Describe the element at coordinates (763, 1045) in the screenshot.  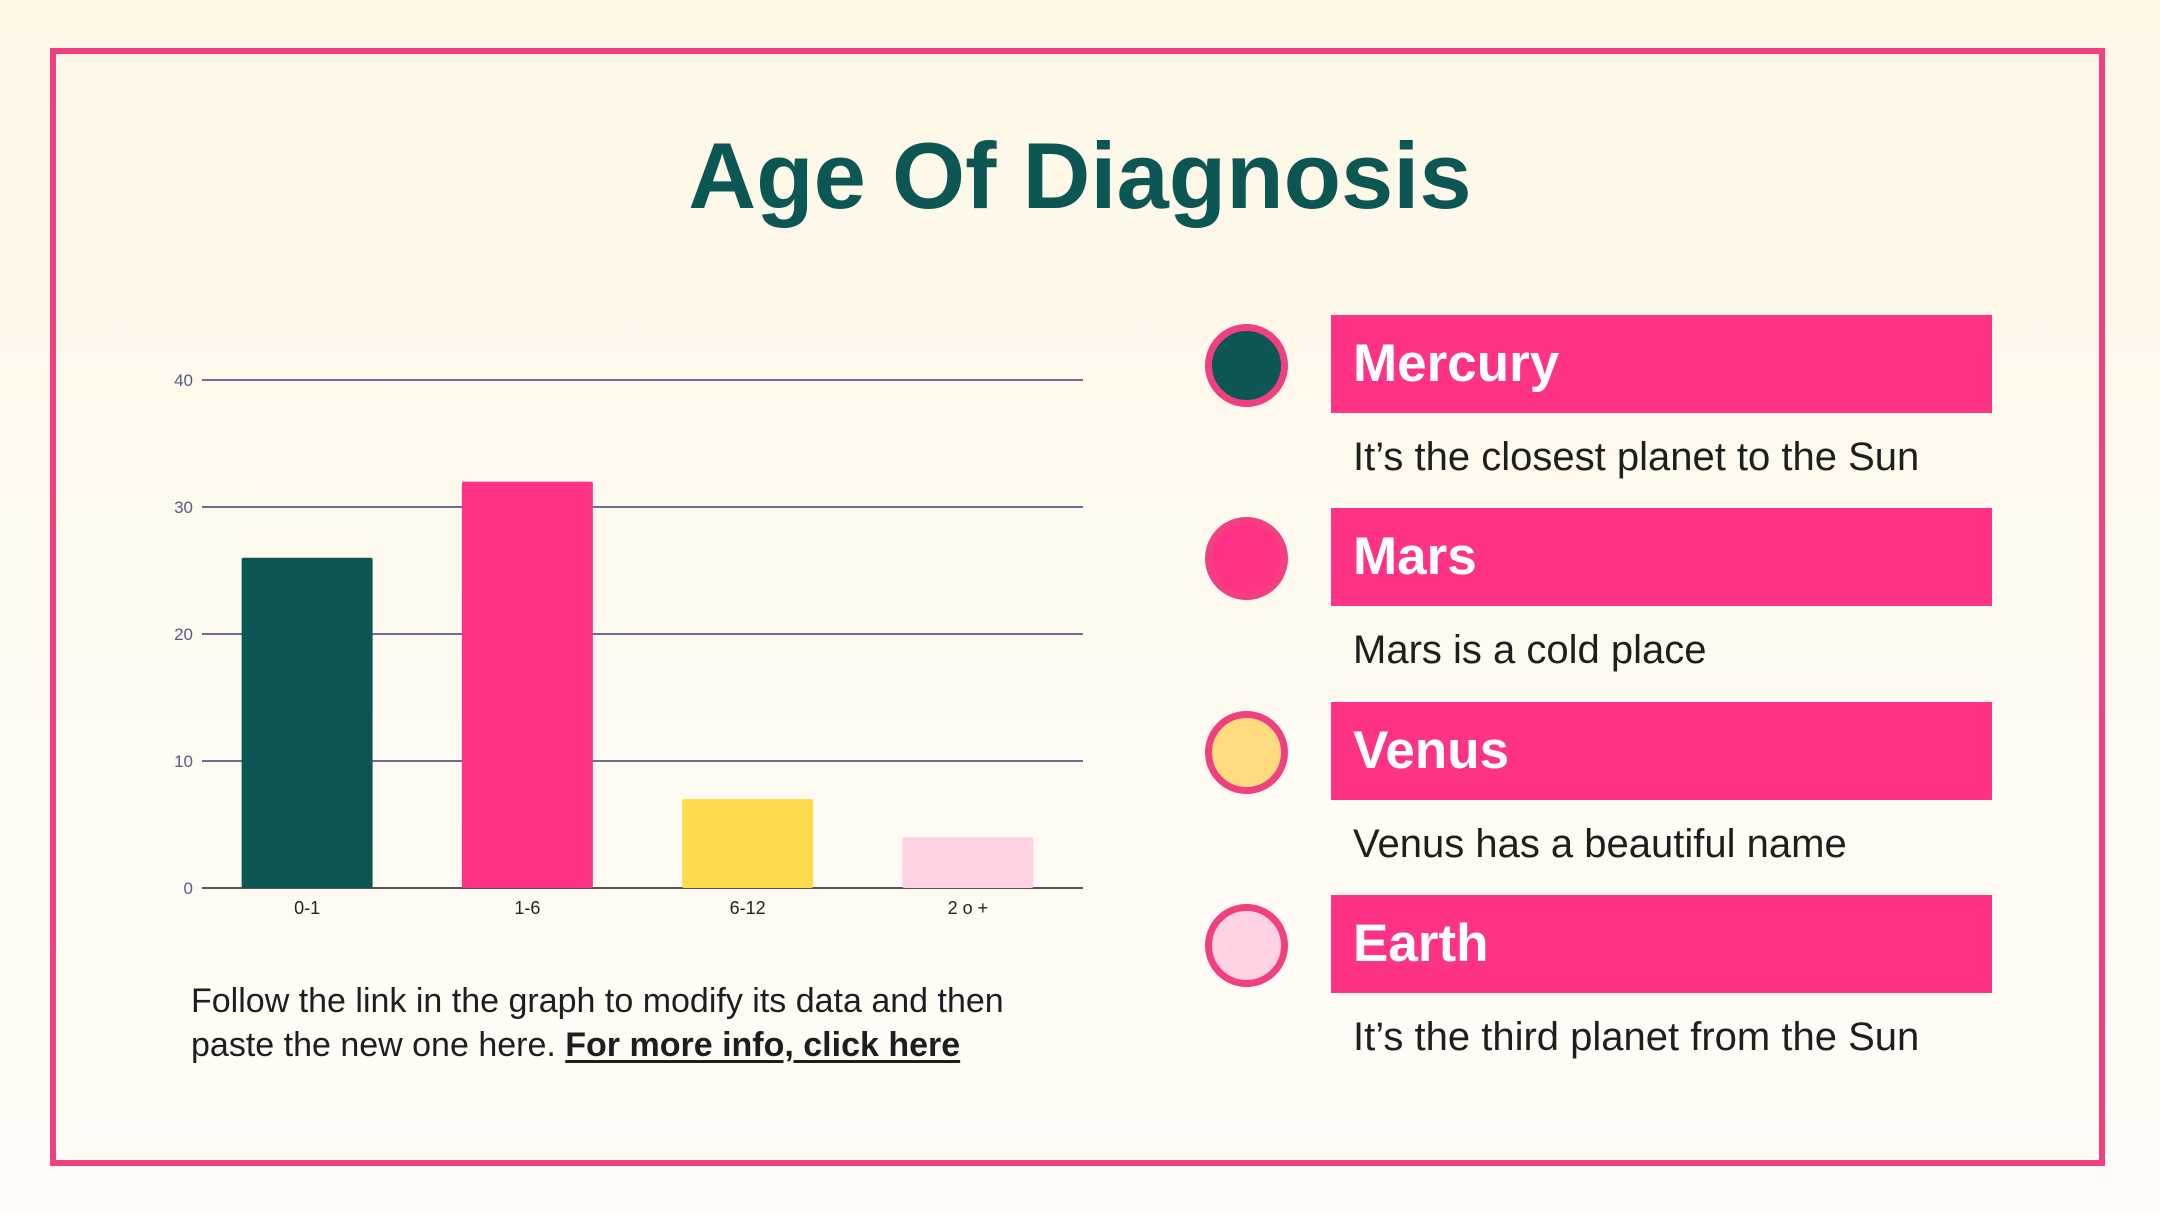
I see `more-info-link: For more info, click here` at that location.